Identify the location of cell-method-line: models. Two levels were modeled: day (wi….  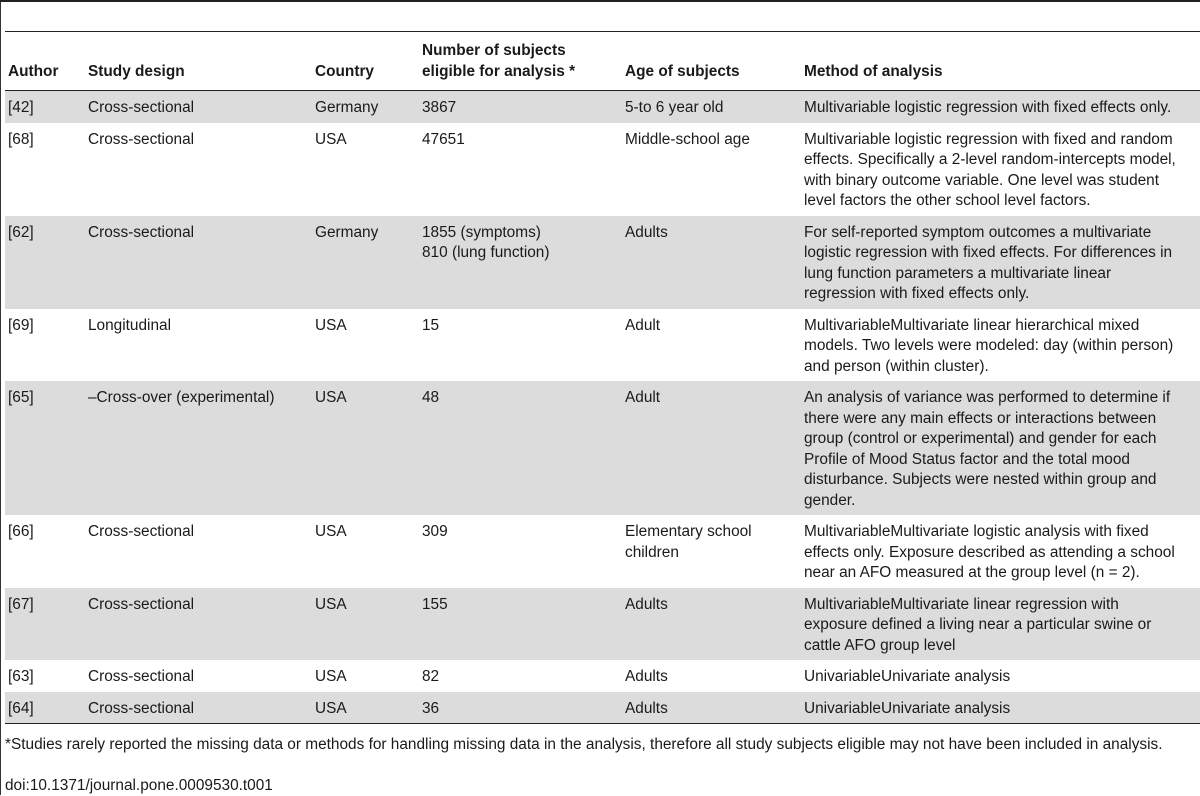
(989, 345).